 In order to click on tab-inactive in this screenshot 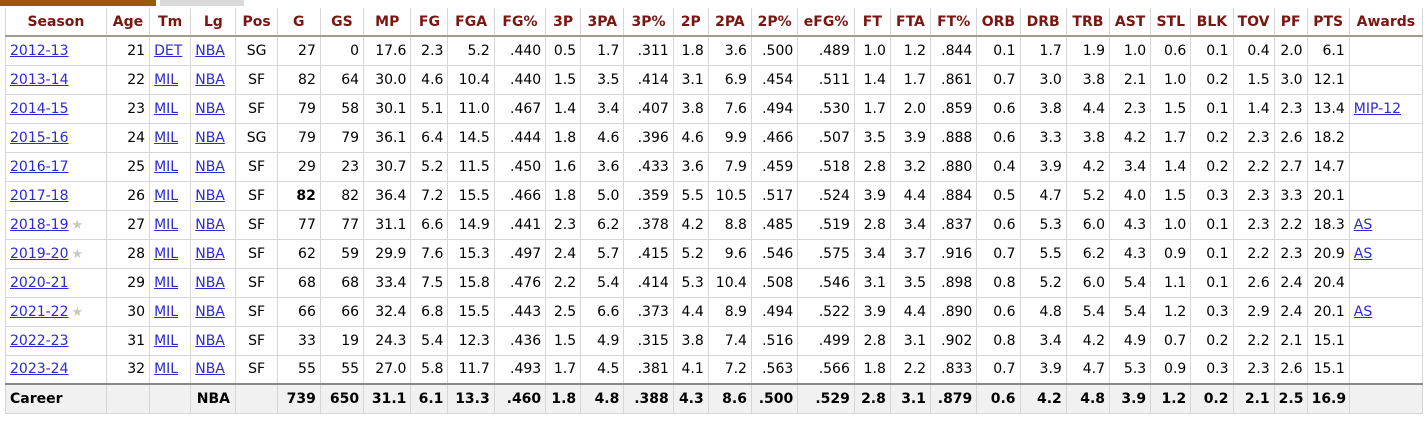, I will do `click(202, 3)`.